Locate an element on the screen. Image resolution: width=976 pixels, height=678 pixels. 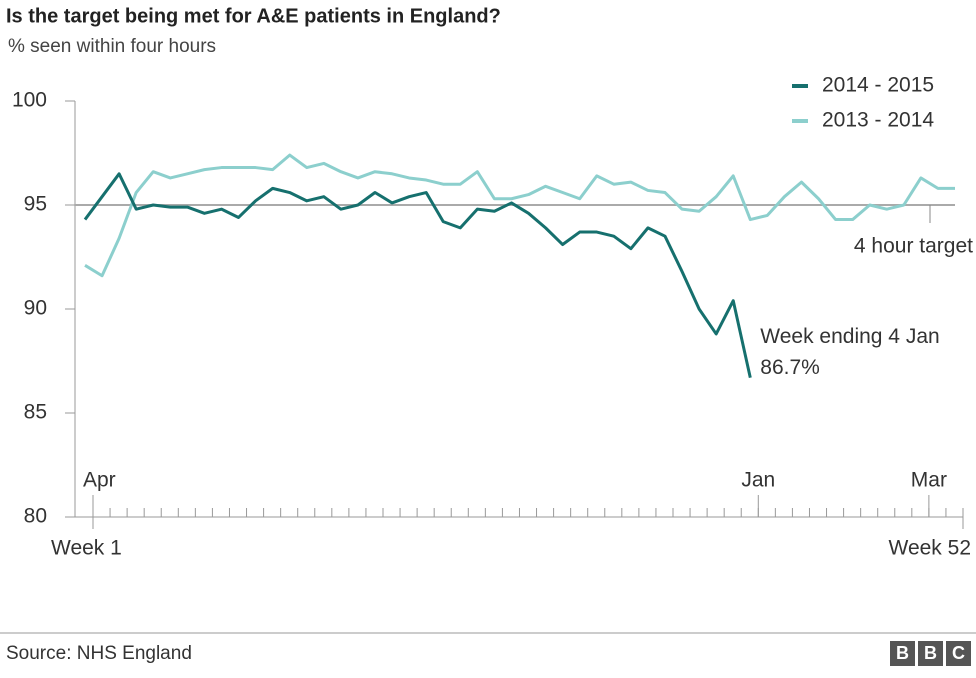
y-tick-label: 80 is located at coordinates (35, 516).